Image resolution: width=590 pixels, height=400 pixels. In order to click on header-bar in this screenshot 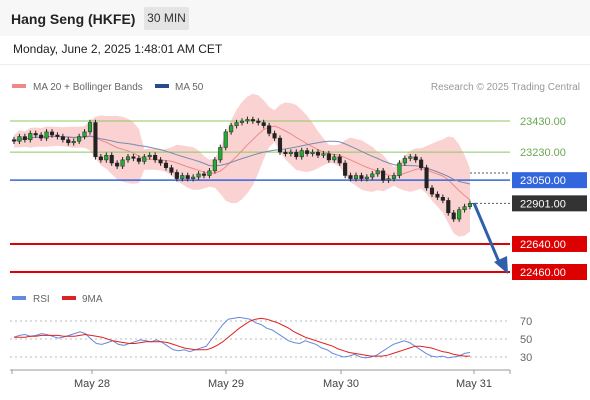, I will do `click(295, 18)`.